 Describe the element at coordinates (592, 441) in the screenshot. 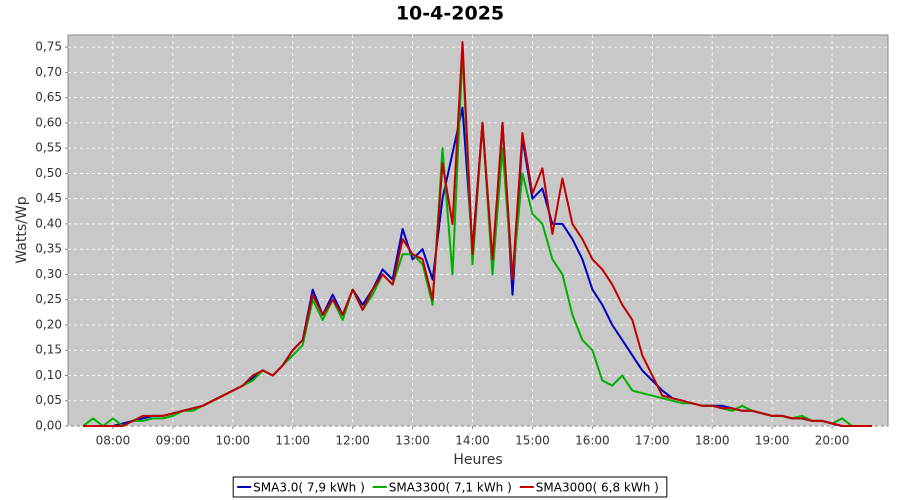

I see `x-tick-label: 16:00` at that location.